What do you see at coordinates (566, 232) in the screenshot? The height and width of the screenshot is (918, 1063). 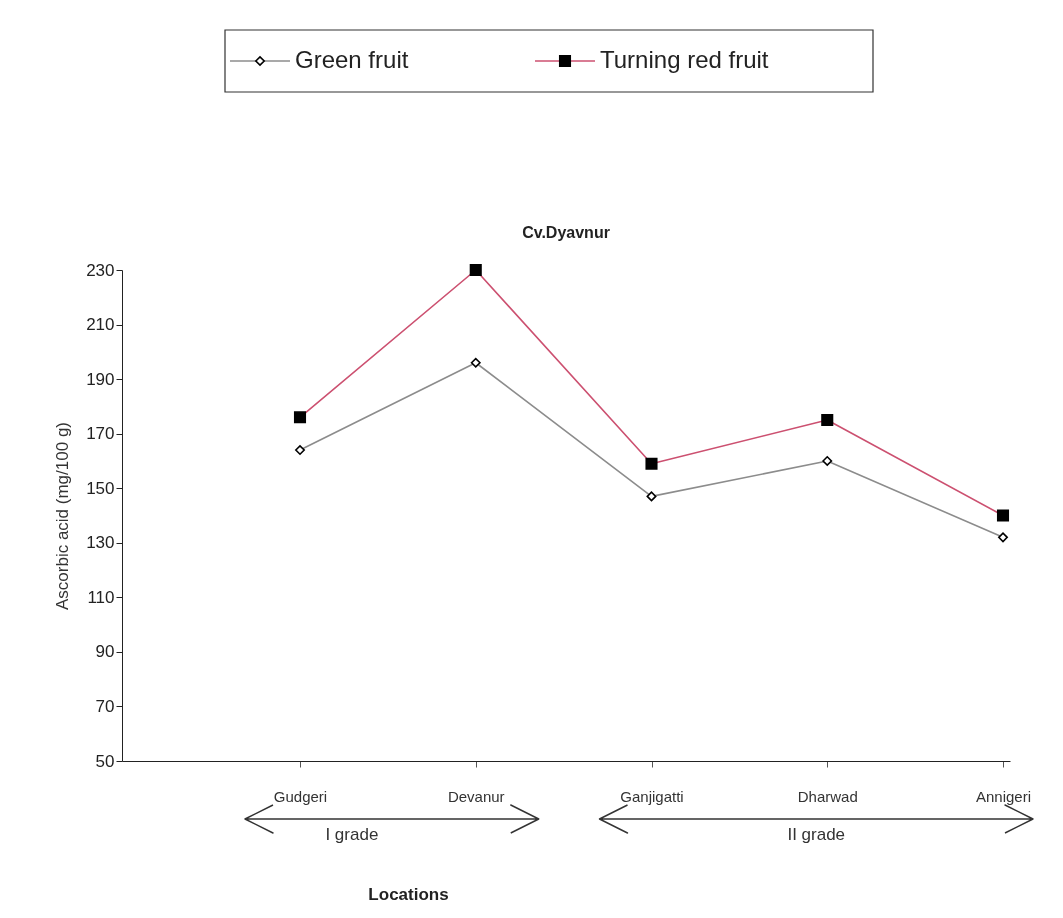 I see `chart-title: Cv.Dyavnur` at bounding box center [566, 232].